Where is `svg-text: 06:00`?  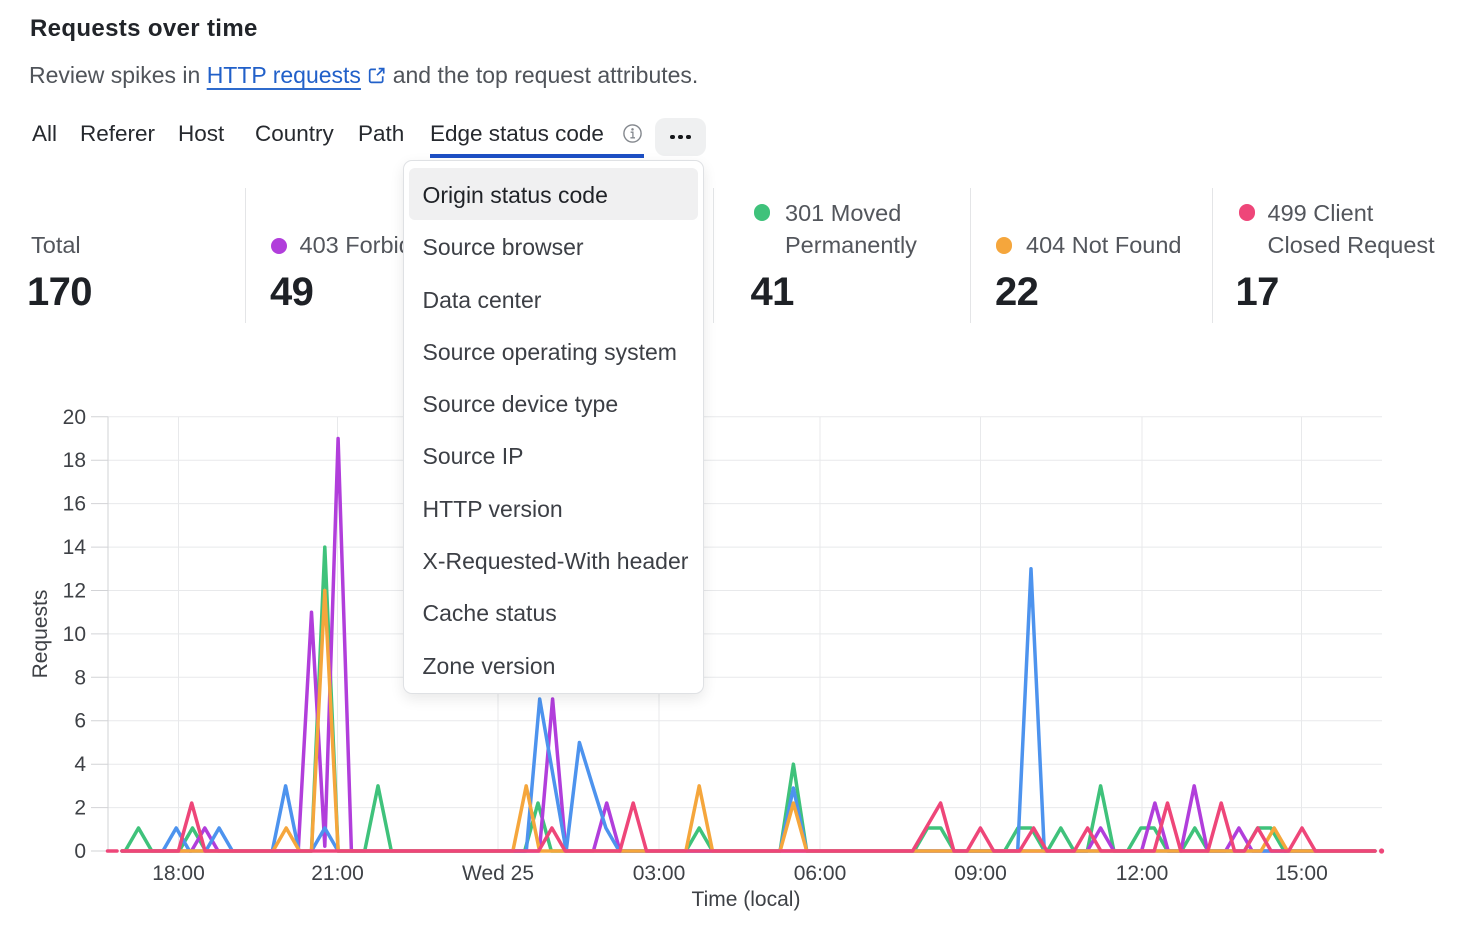 svg-text: 06:00 is located at coordinates (820, 873).